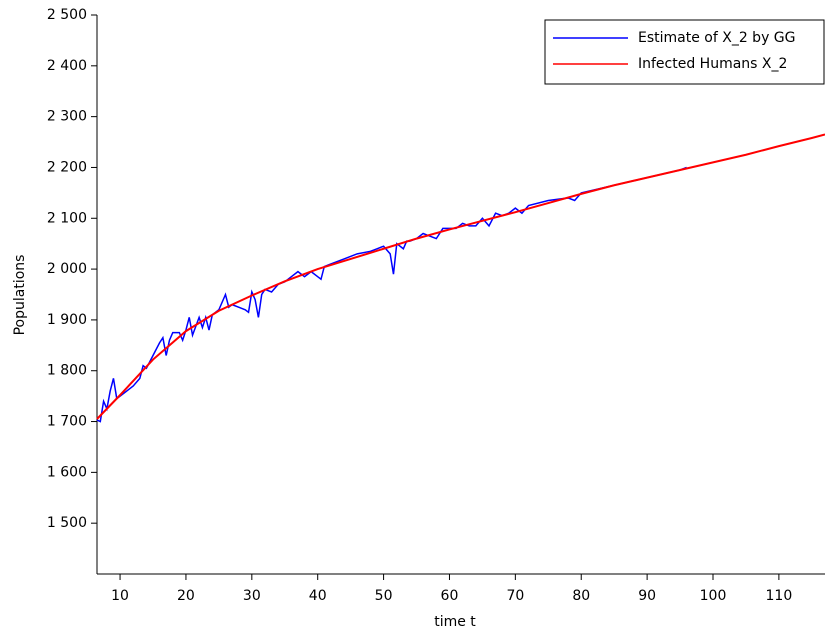 The width and height of the screenshot is (825, 634). Describe the element at coordinates (713, 596) in the screenshot. I see `x-tick-label: 100` at that location.